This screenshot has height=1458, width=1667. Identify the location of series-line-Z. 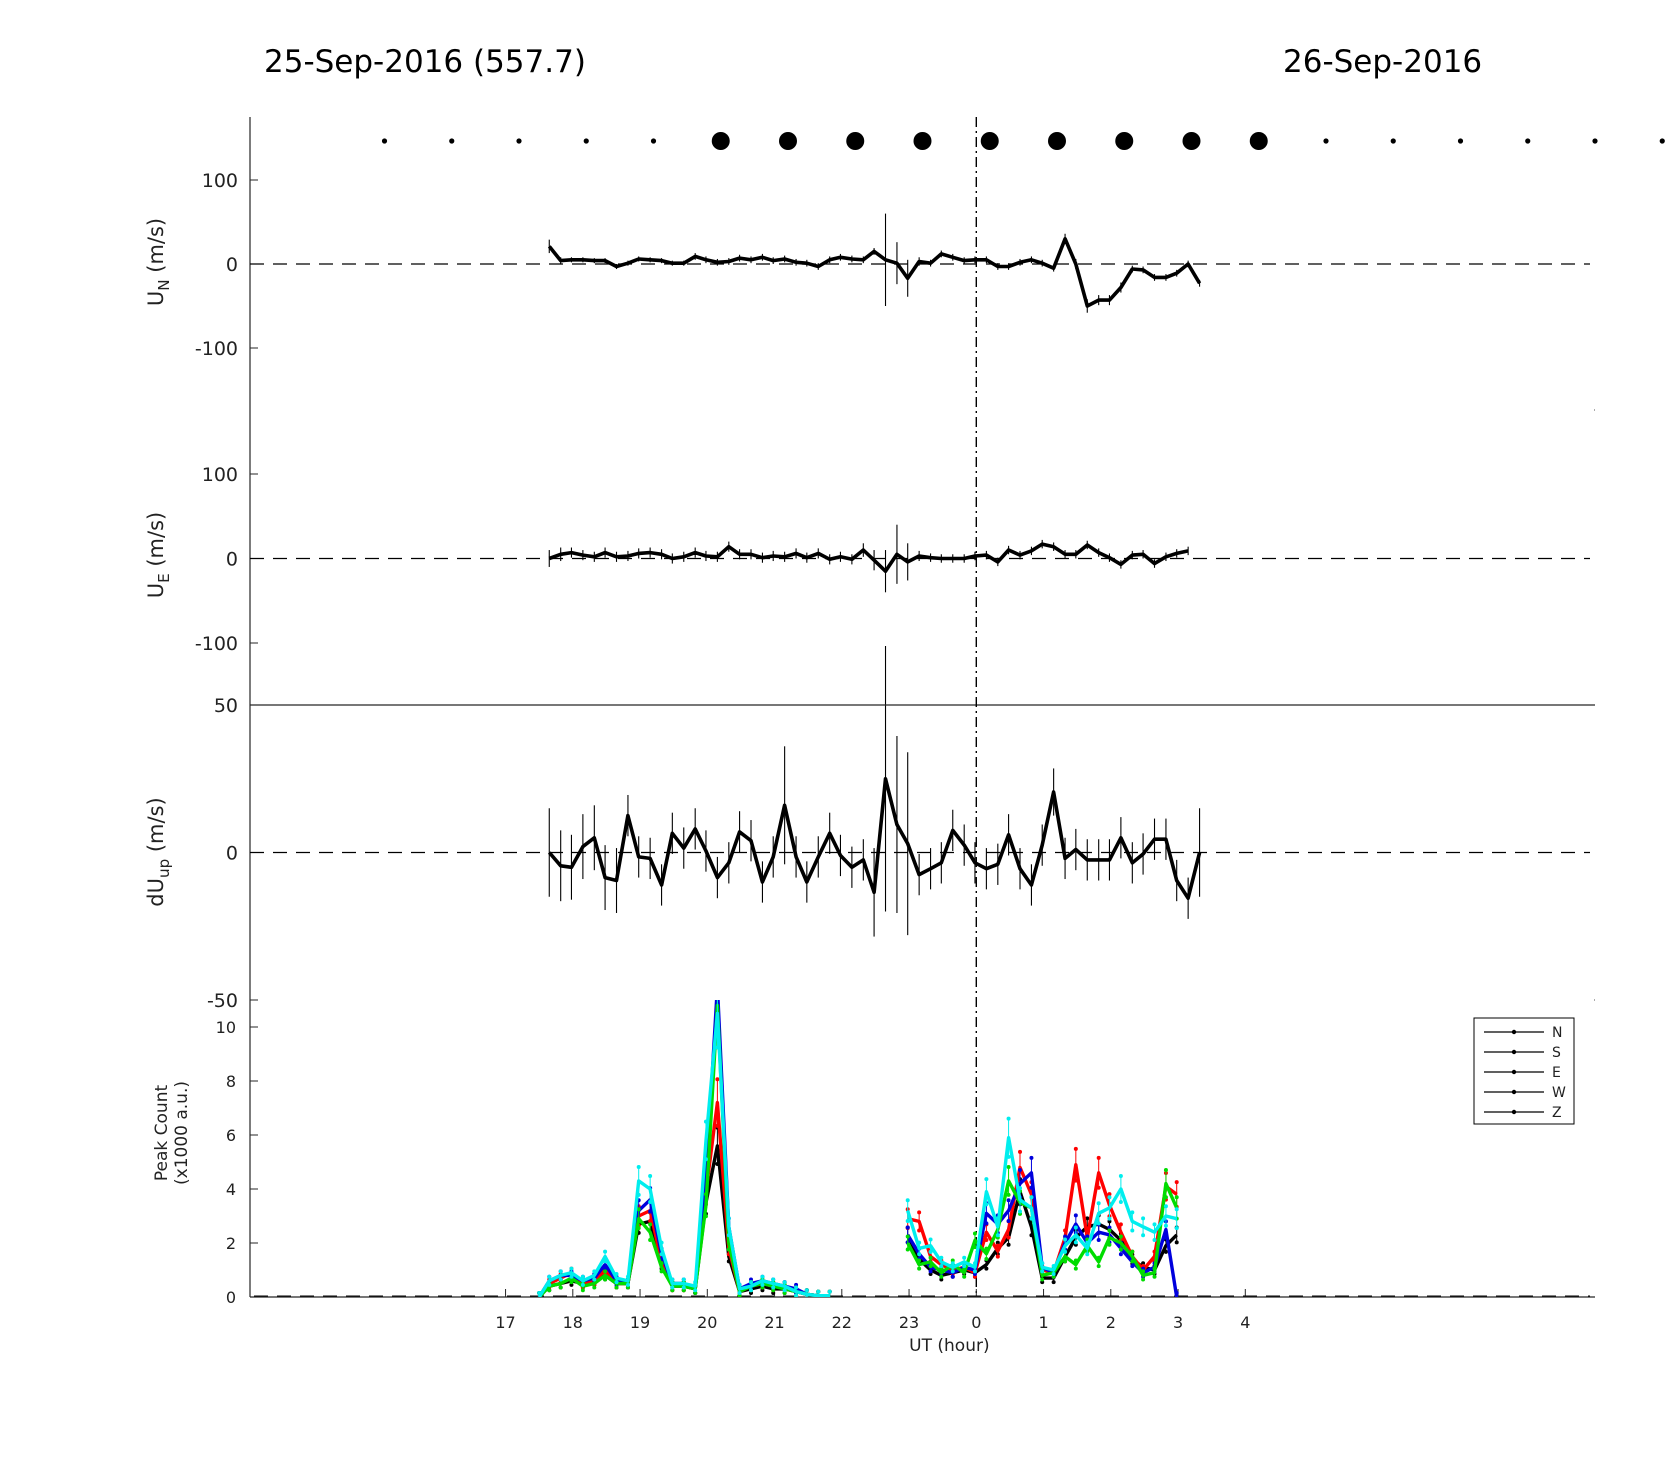
(683, 1154).